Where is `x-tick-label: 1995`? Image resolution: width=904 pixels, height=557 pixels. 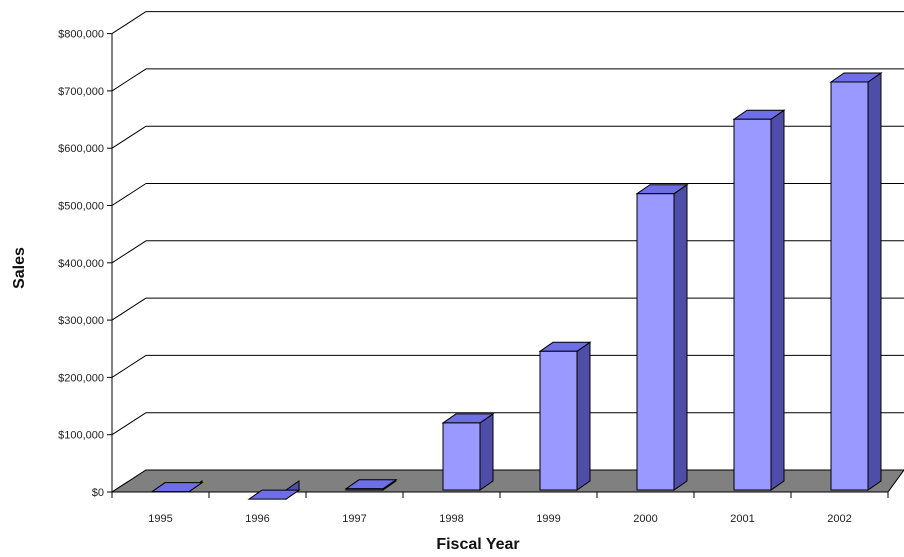
x-tick-label: 1995 is located at coordinates (160, 519).